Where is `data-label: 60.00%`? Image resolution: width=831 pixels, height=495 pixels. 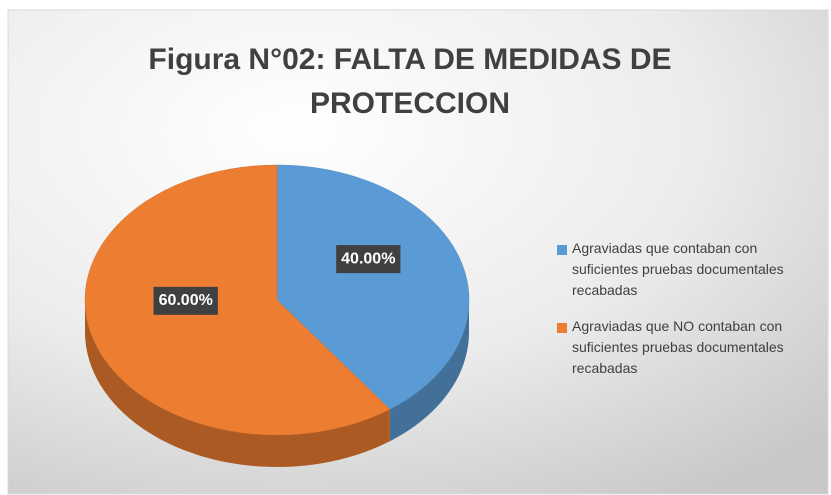 data-label: 60.00% is located at coordinates (185, 300).